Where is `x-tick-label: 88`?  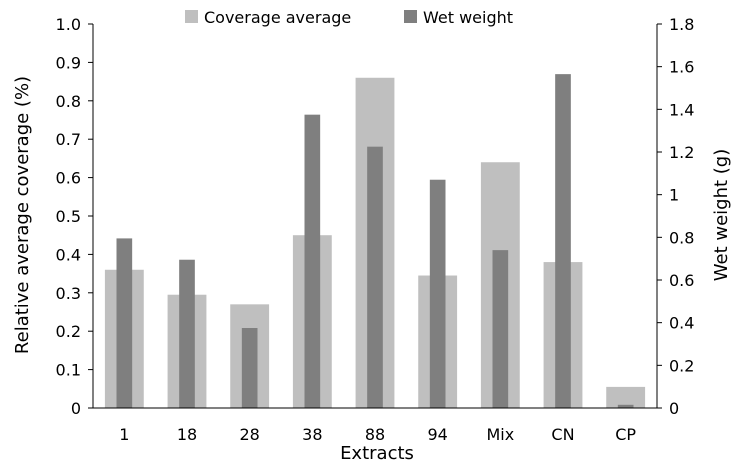 x-tick-label: 88 is located at coordinates (375, 434).